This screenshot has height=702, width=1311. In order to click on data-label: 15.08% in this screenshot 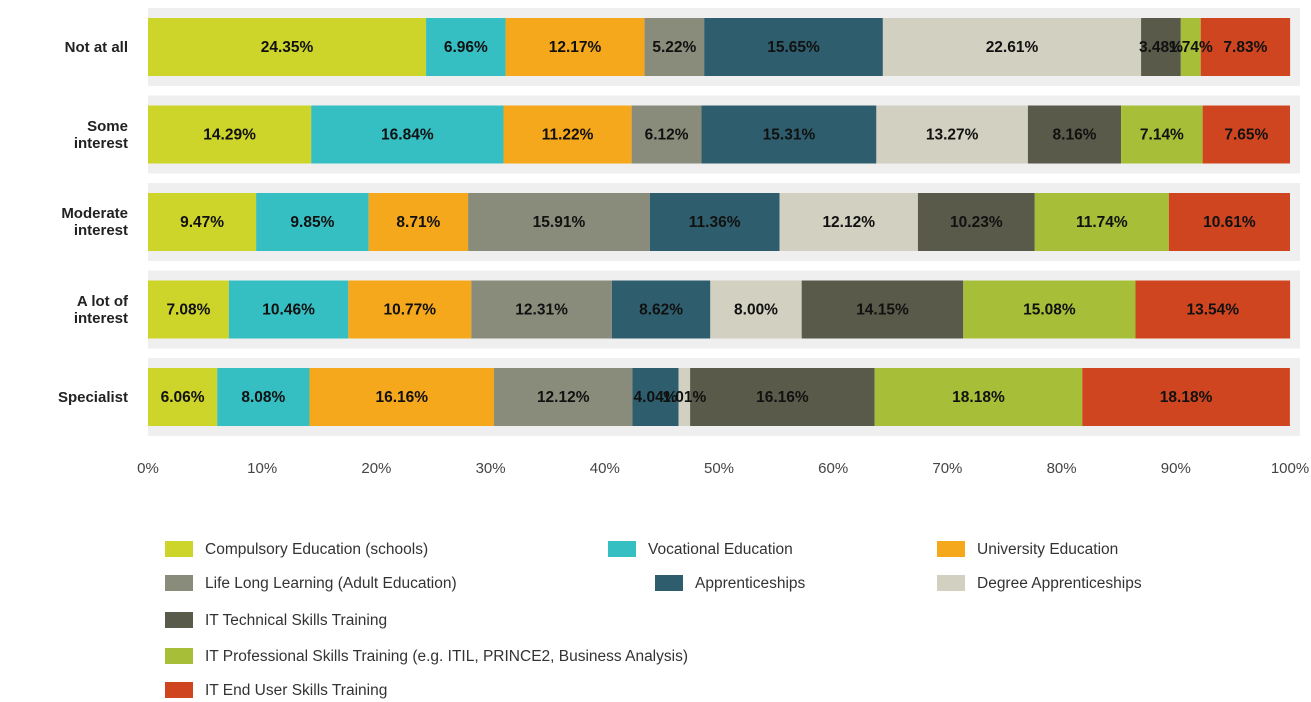, I will do `click(1049, 310)`.